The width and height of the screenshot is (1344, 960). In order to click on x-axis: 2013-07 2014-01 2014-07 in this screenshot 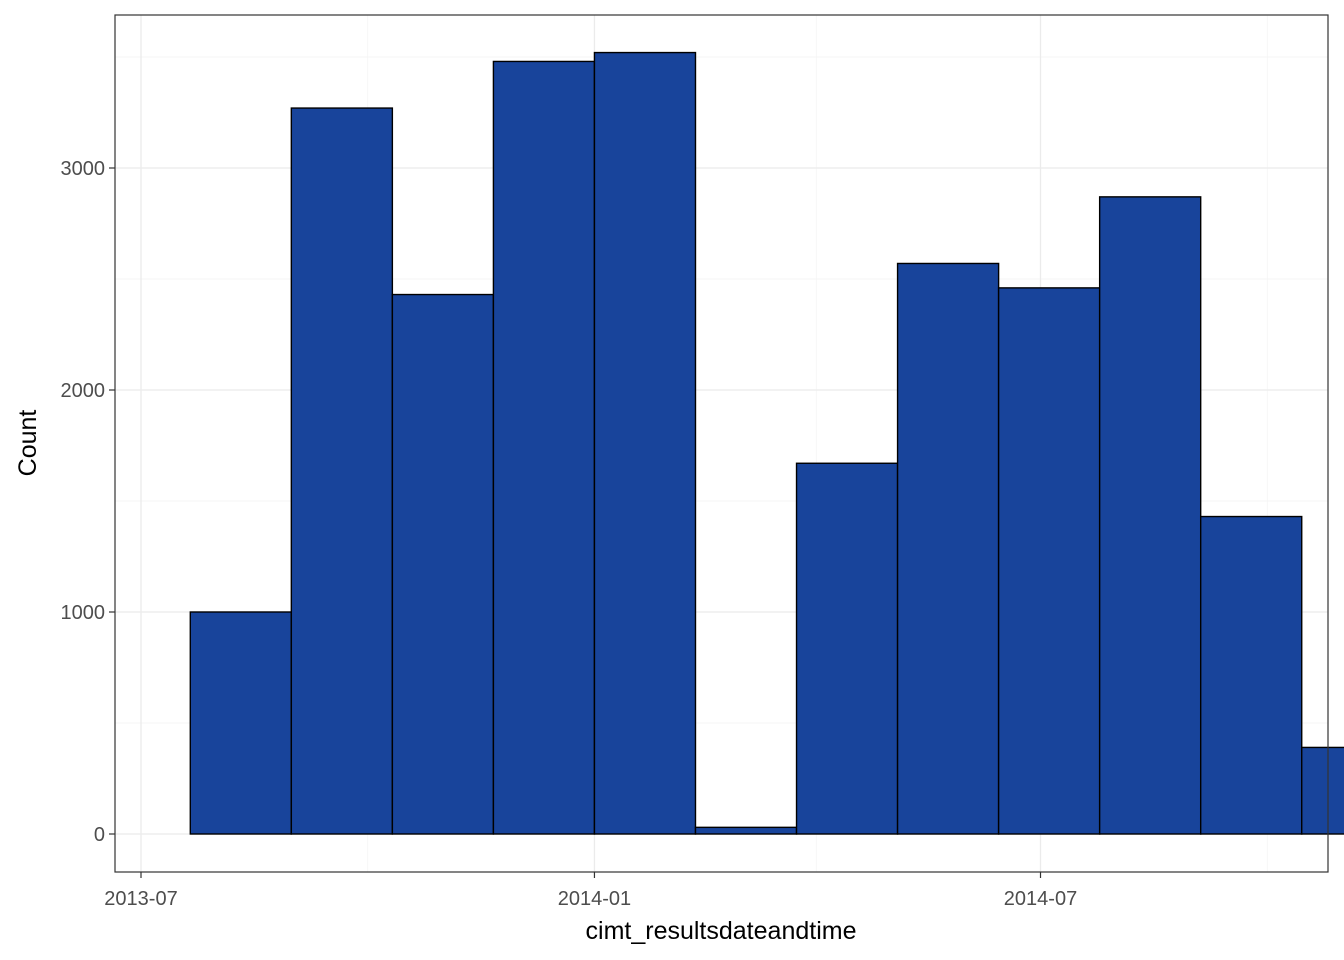, I will do `click(590, 891)`.